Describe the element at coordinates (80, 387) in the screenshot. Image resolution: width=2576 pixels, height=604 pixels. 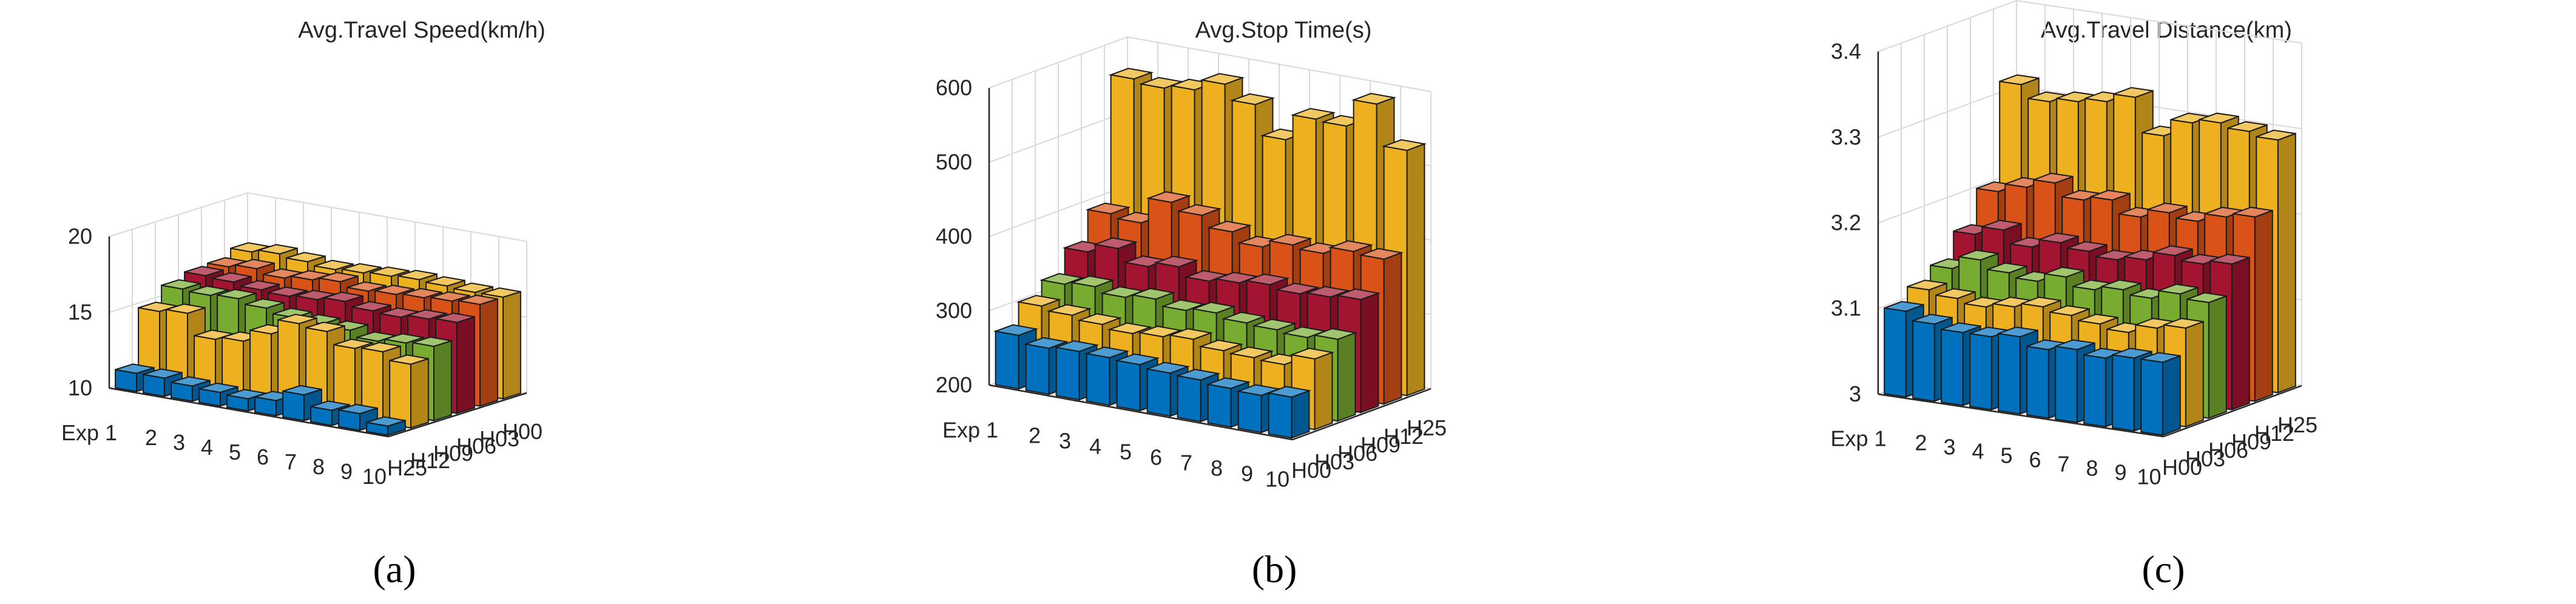
I see `z-tick-label: 10` at that location.